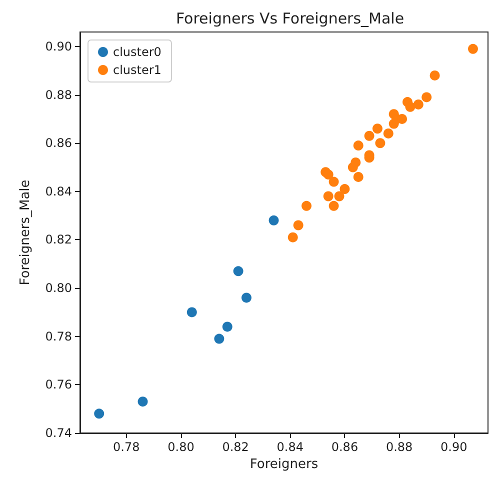  I want to click on legend-label: cluster0, so click(137, 52).